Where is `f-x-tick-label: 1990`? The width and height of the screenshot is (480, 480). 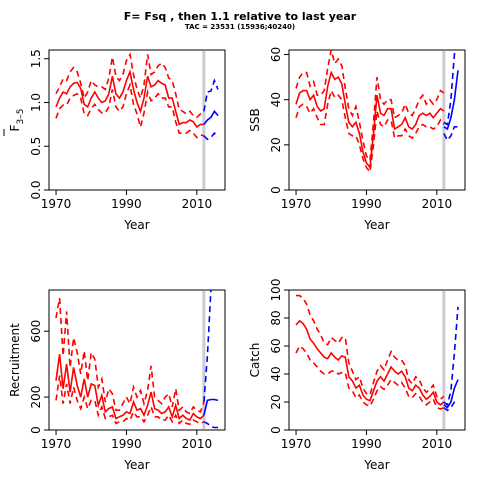 f-x-tick-label: 1990 is located at coordinates (126, 204).